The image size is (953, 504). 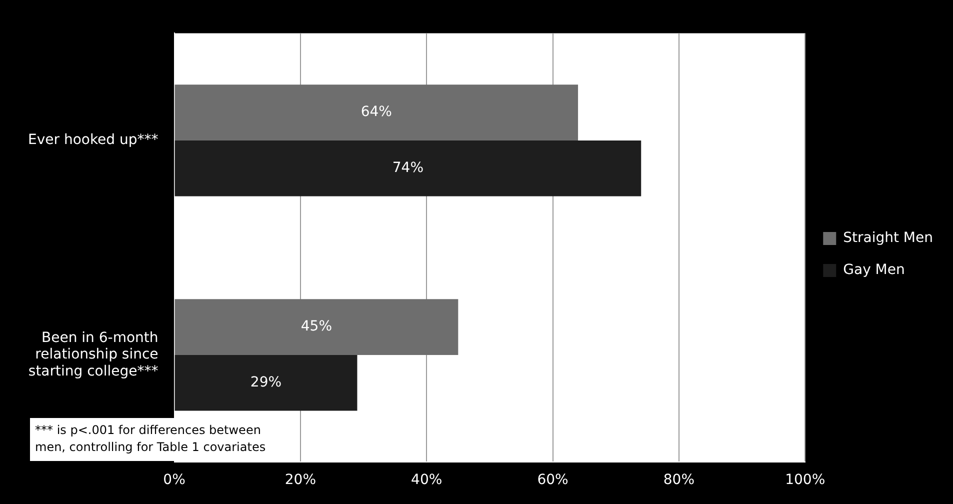 What do you see at coordinates (888, 238) in the screenshot?
I see `legend-label: Straight Men` at bounding box center [888, 238].